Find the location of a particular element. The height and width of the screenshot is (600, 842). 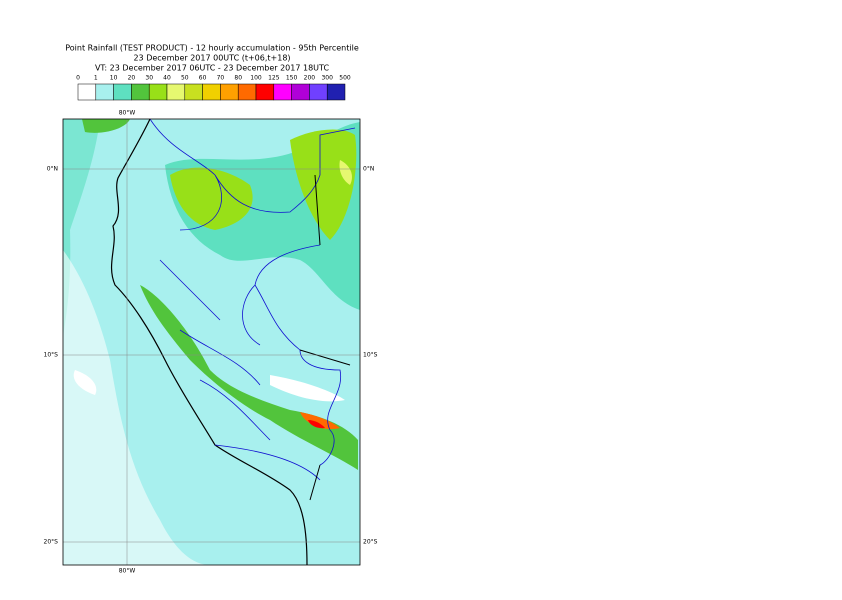

legend-label: 1 is located at coordinates (96, 78).